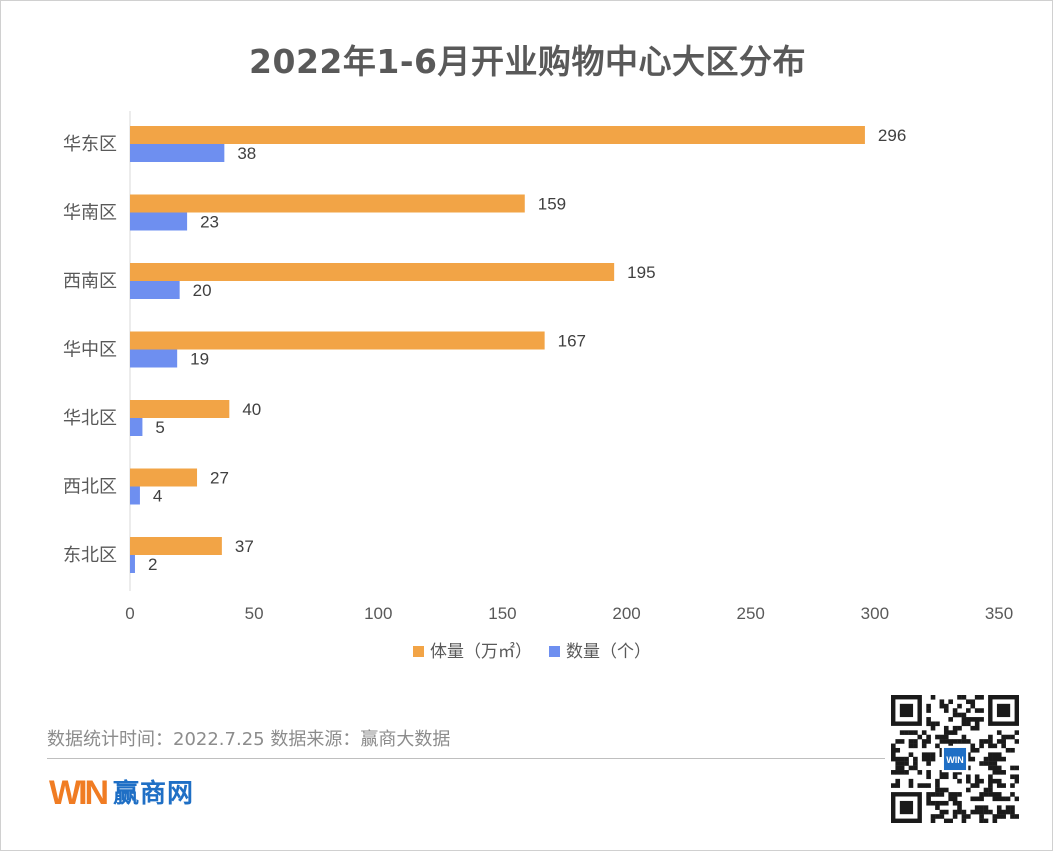 The width and height of the screenshot is (1053, 851). Describe the element at coordinates (90, 418) in the screenshot. I see `category-label: 华北区` at that location.